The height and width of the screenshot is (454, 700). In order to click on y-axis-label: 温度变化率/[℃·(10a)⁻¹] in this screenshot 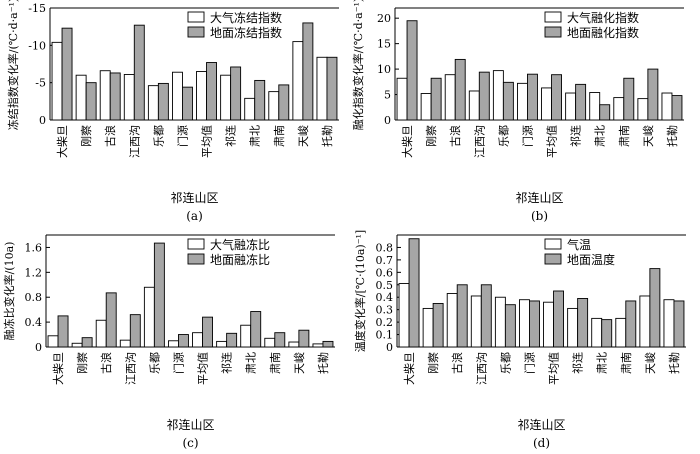, I will do `click(360, 291)`.